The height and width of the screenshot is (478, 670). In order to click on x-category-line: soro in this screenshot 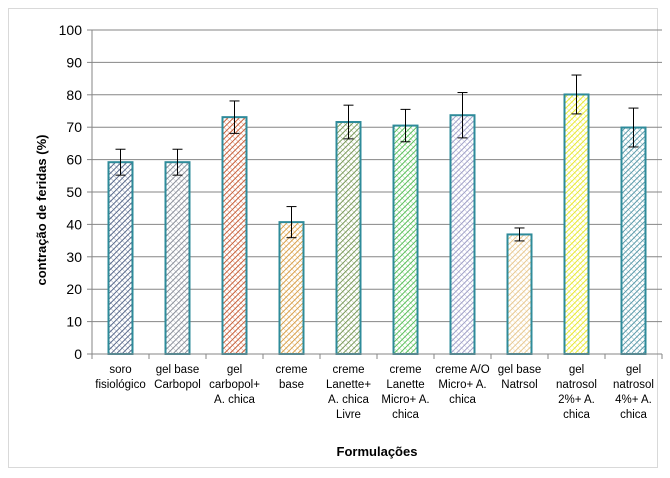, I will do `click(120, 370)`.